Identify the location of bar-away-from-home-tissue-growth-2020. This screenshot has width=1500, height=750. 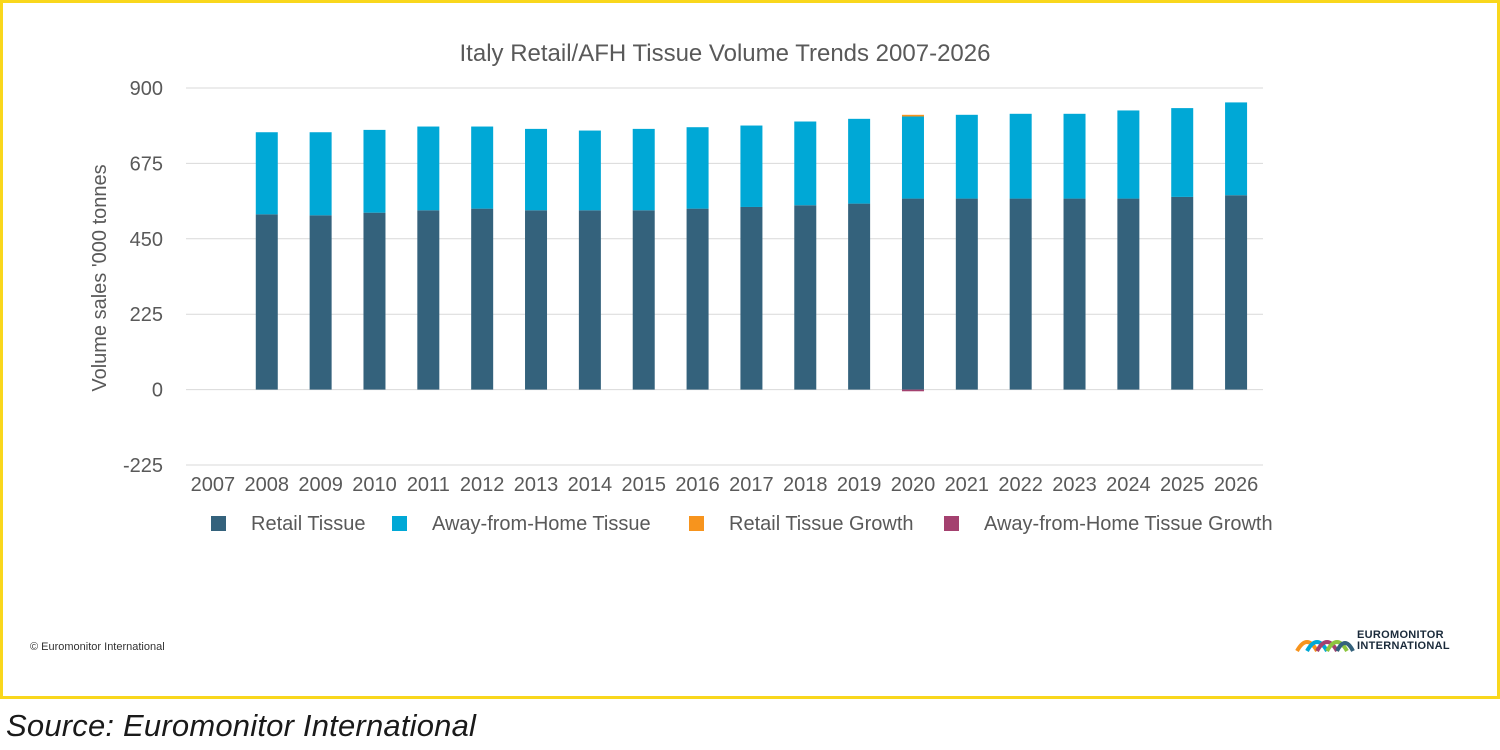
(912, 390).